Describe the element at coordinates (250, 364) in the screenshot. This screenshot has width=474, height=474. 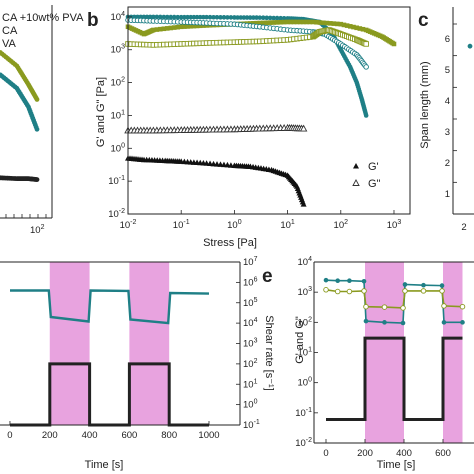
I see `panel-d-right-tick-label: 10²` at that location.